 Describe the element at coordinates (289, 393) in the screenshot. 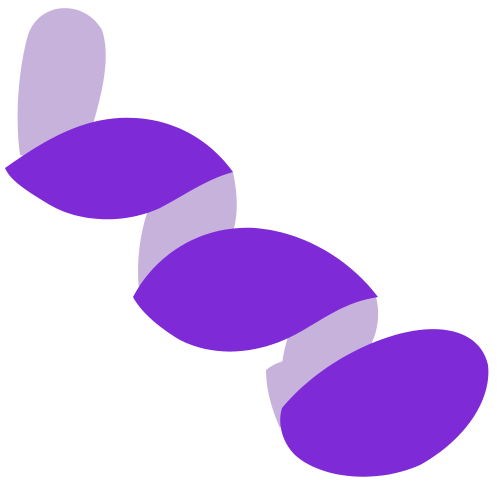

I see `ribbon-back-segment-tail` at that location.